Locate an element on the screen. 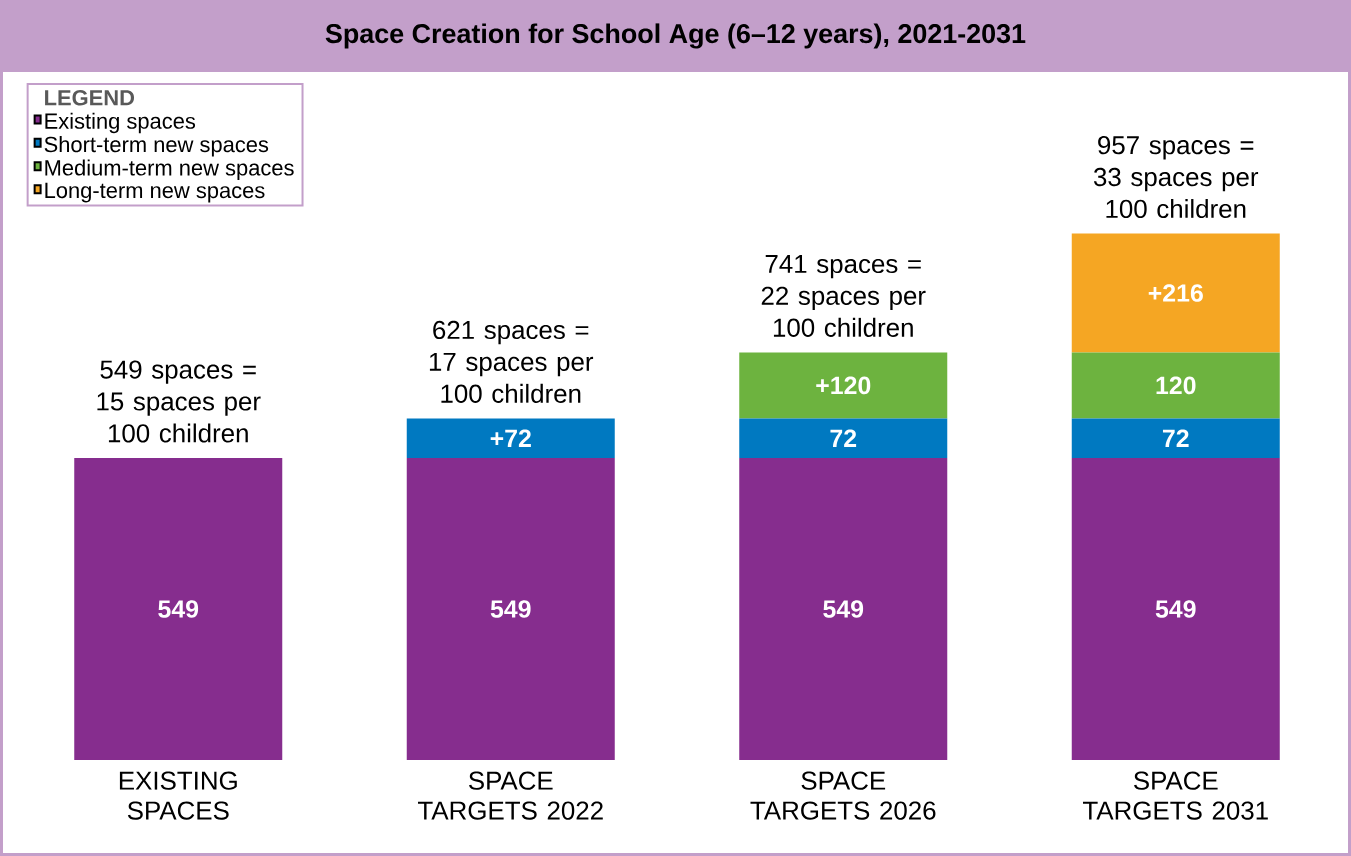 The width and height of the screenshot is (1351, 856). data-label: +72 is located at coordinates (510, 438).